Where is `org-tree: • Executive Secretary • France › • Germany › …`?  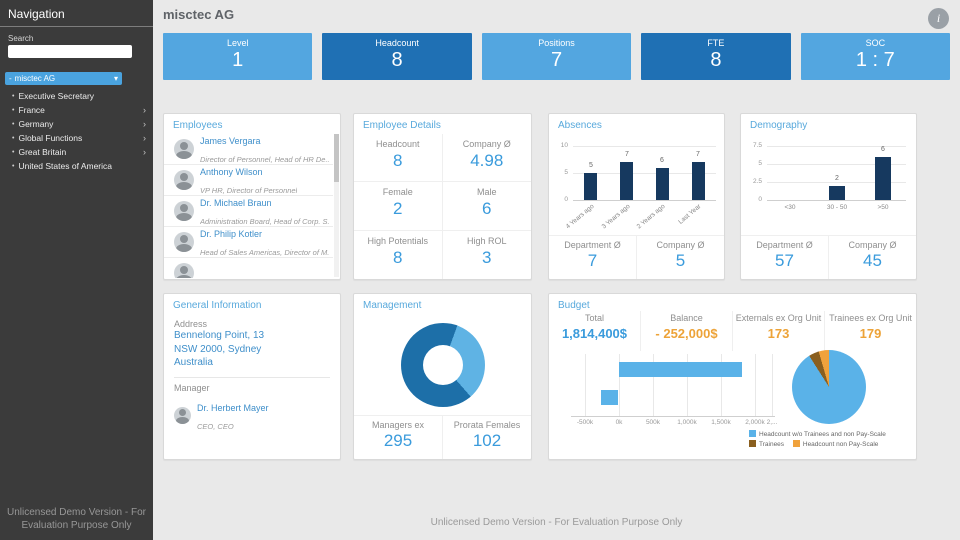 org-tree: • Executive Secretary • France › • Germany › … is located at coordinates (76, 131).